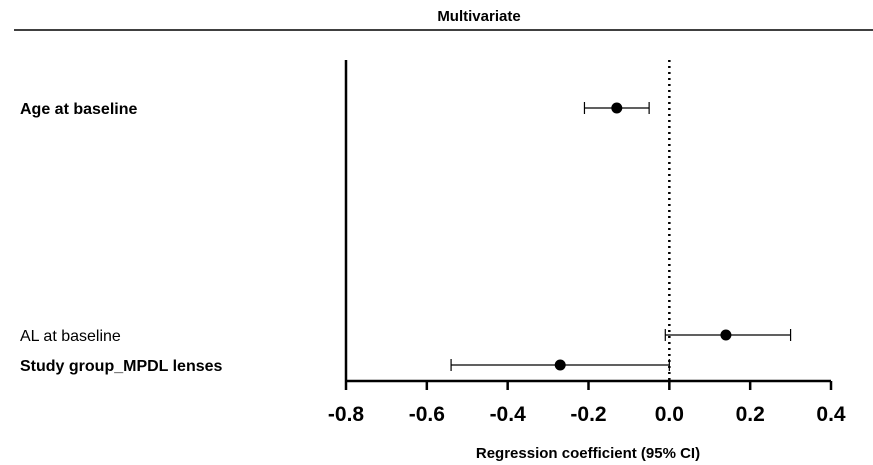 This screenshot has height=465, width=873. I want to click on row-label: AL at baseline, so click(70, 336).